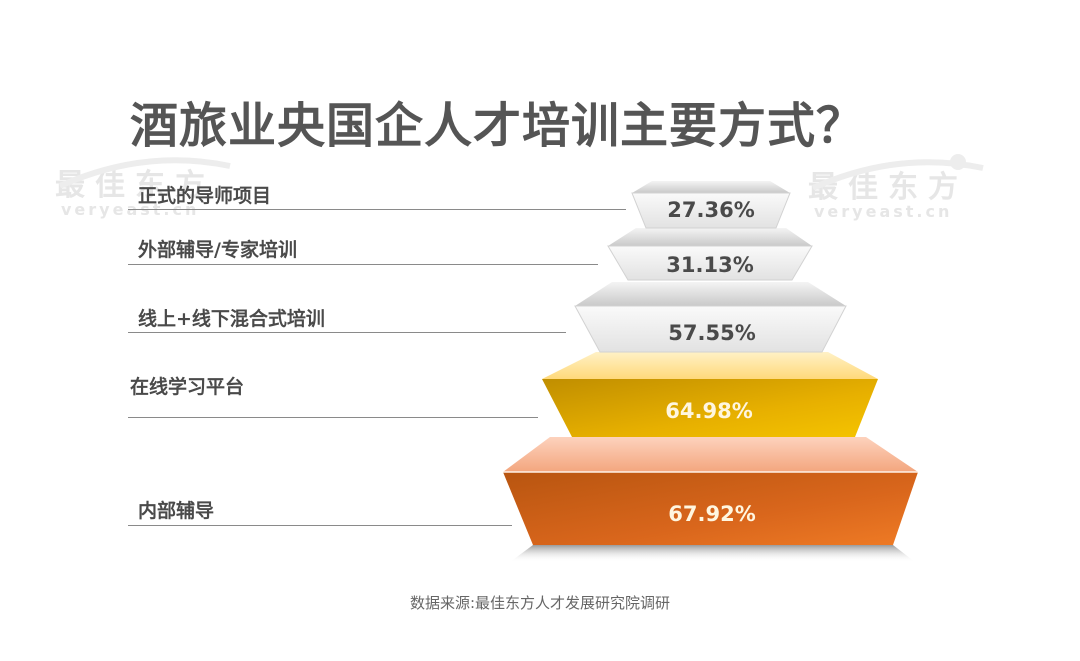  Describe the element at coordinates (498, 126) in the screenshot. I see `chart-title: 酒旅业央国企人才培训主要方式？` at that location.